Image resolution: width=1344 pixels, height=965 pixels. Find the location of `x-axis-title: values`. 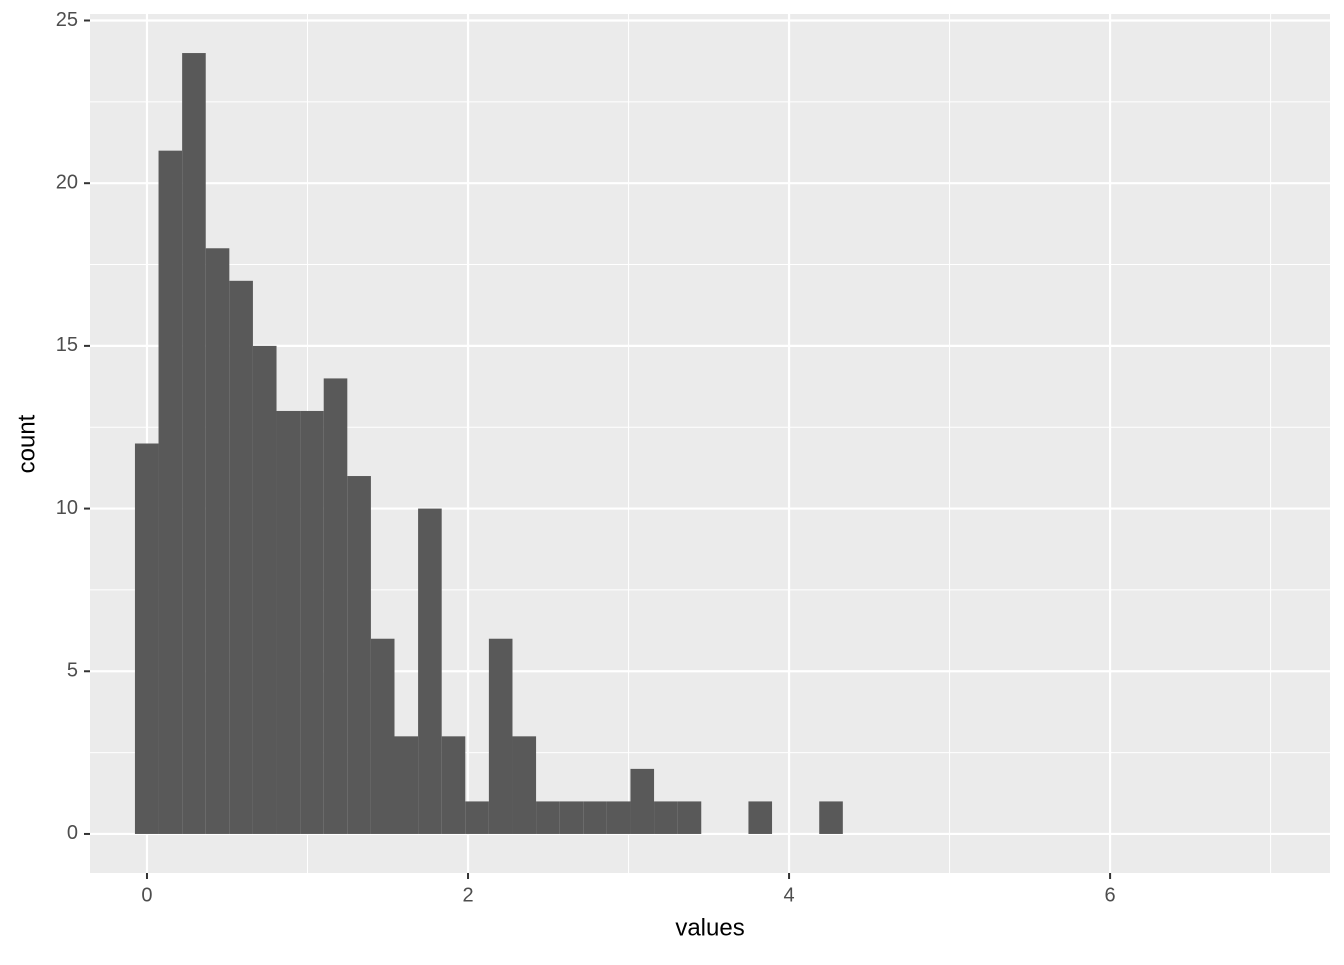

x-axis-title: values is located at coordinates (709, 927).